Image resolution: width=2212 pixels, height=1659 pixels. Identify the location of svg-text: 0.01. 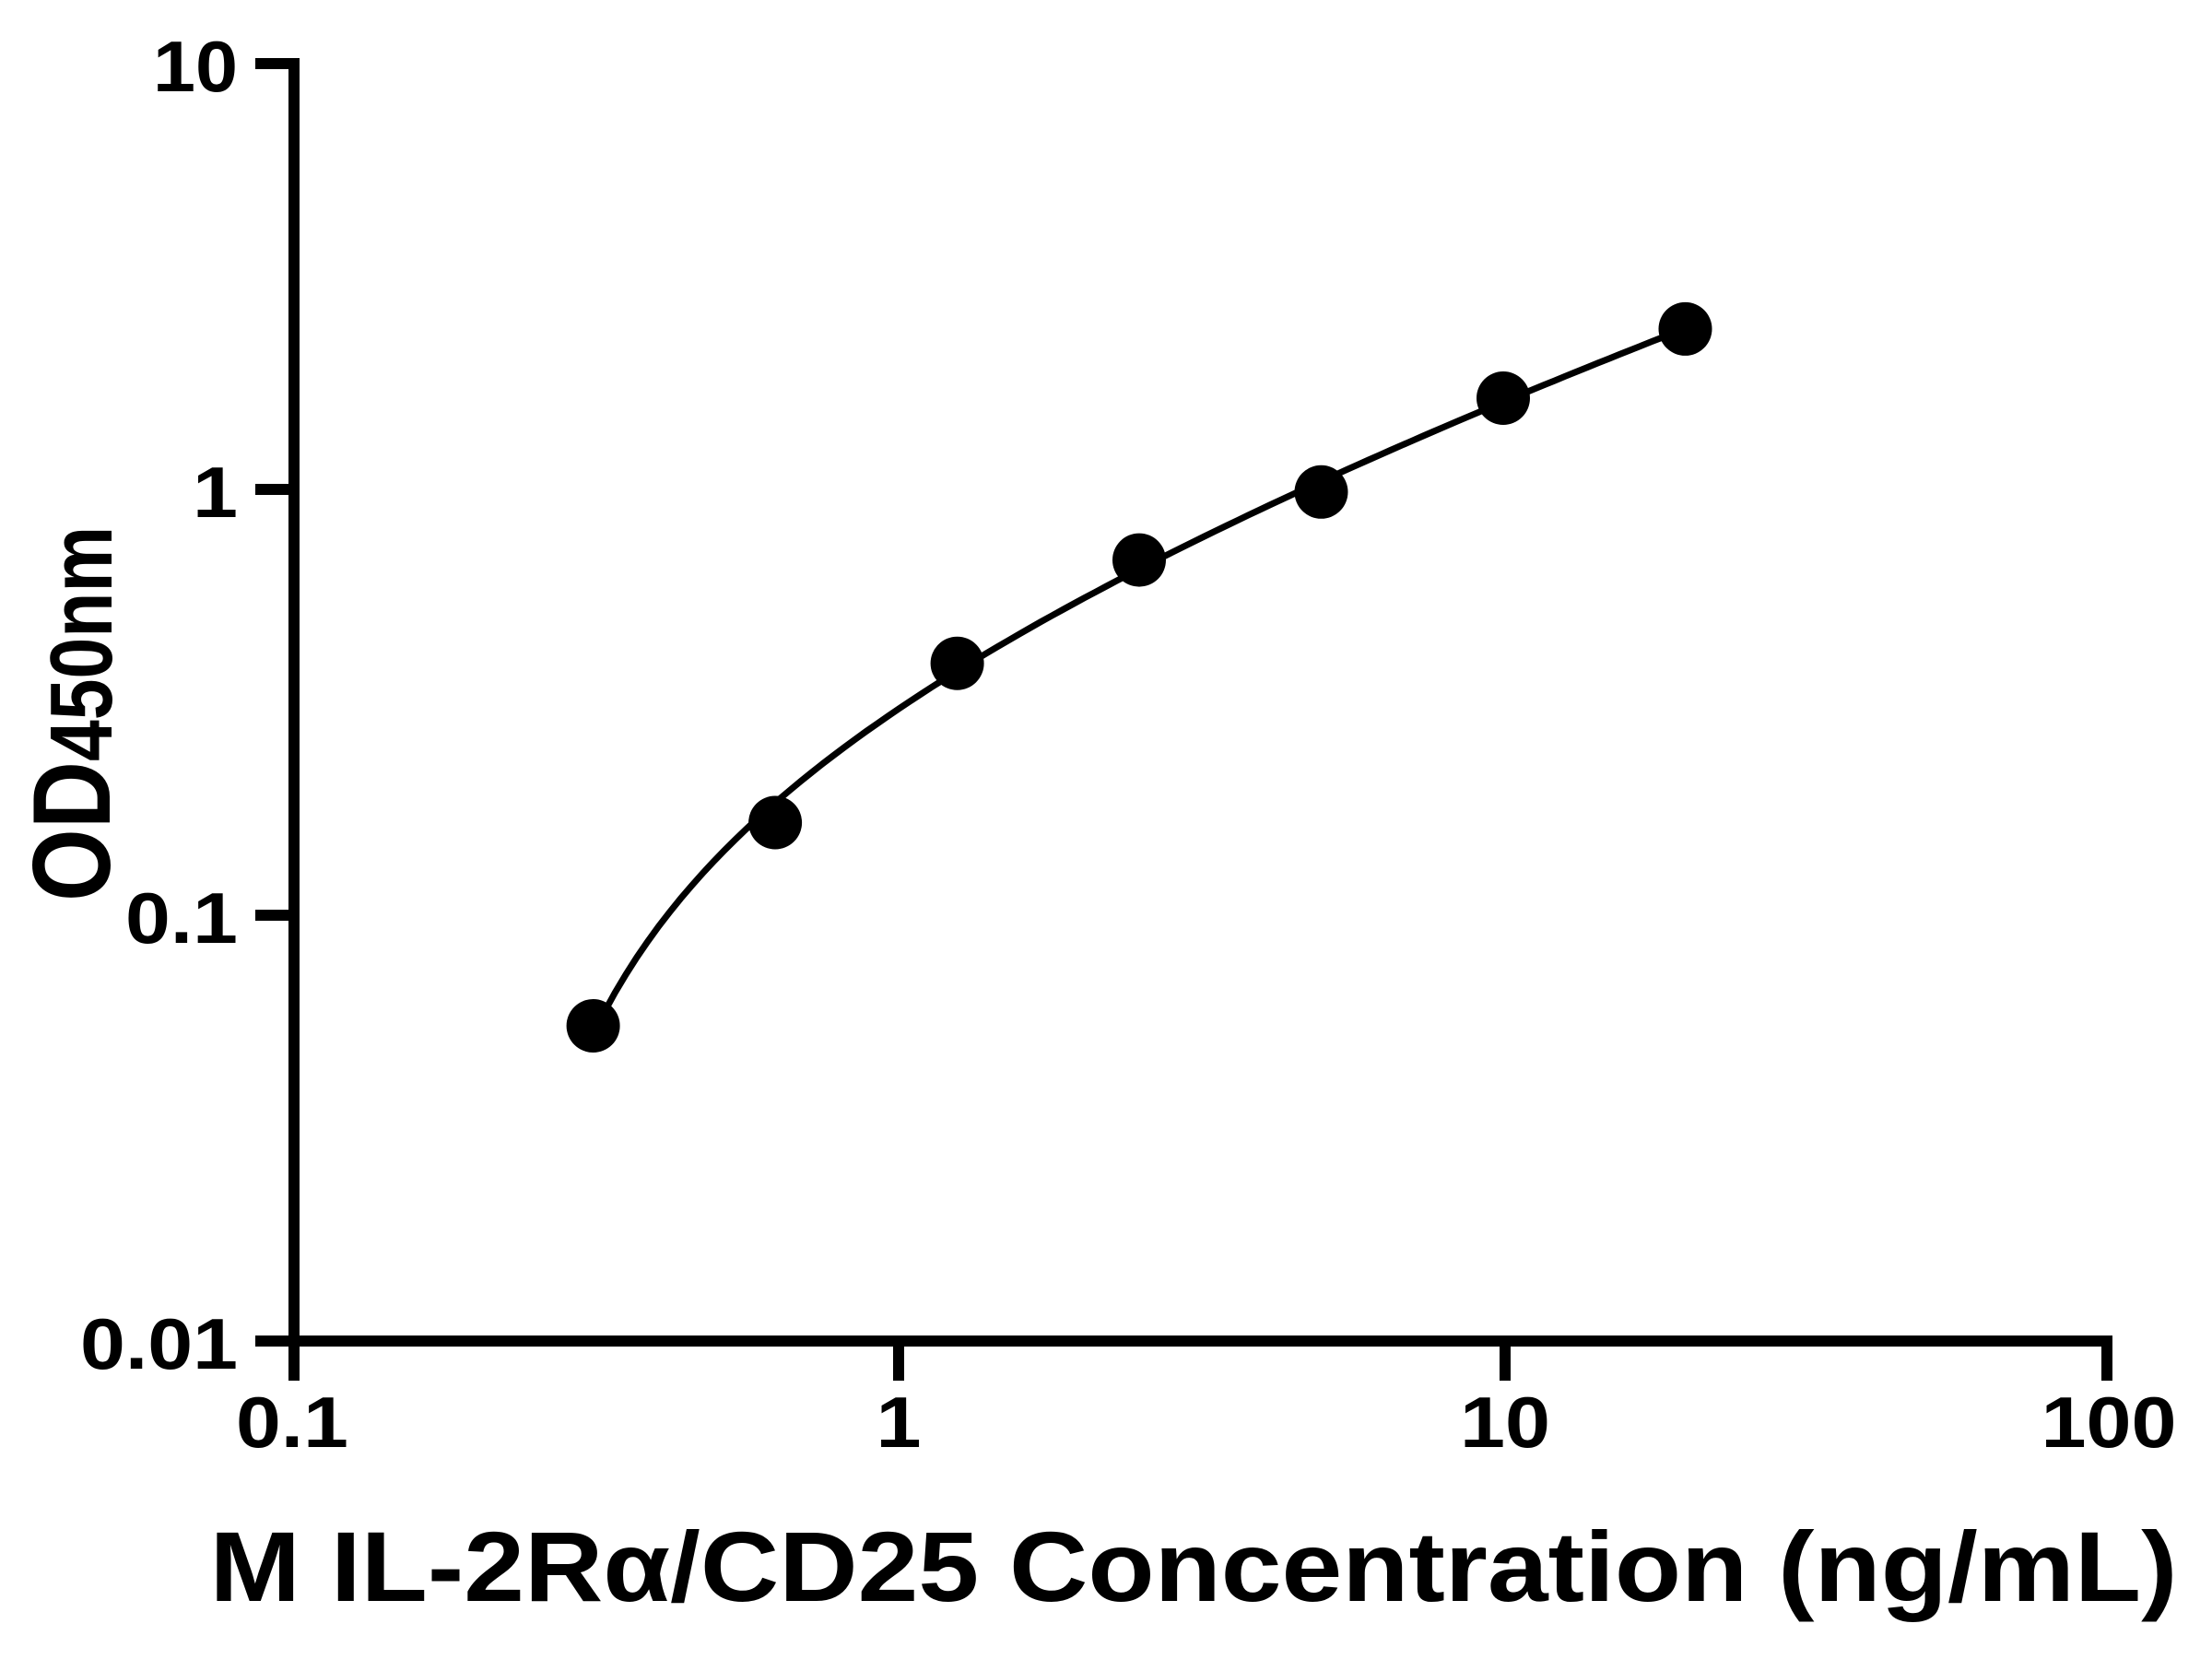
(159, 1343).